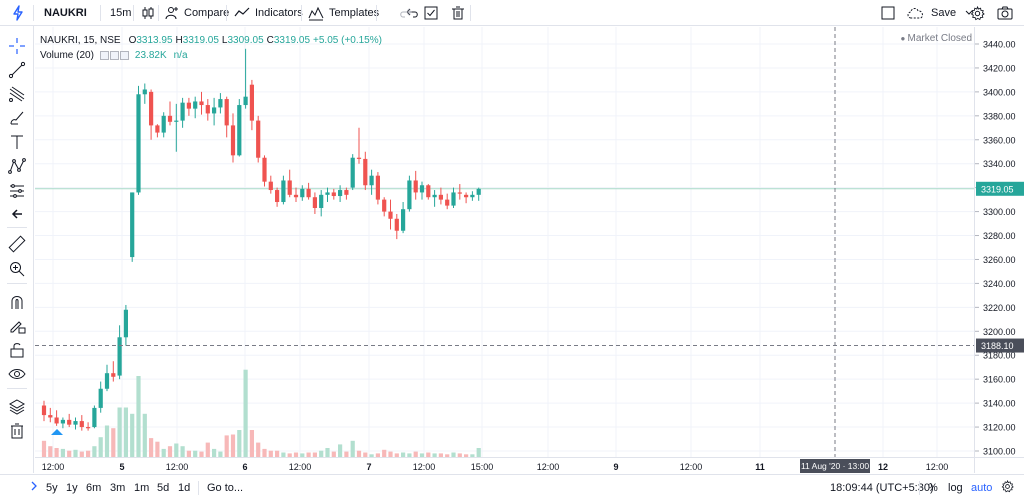  I want to click on legend-l-label: L, so click(224, 40).